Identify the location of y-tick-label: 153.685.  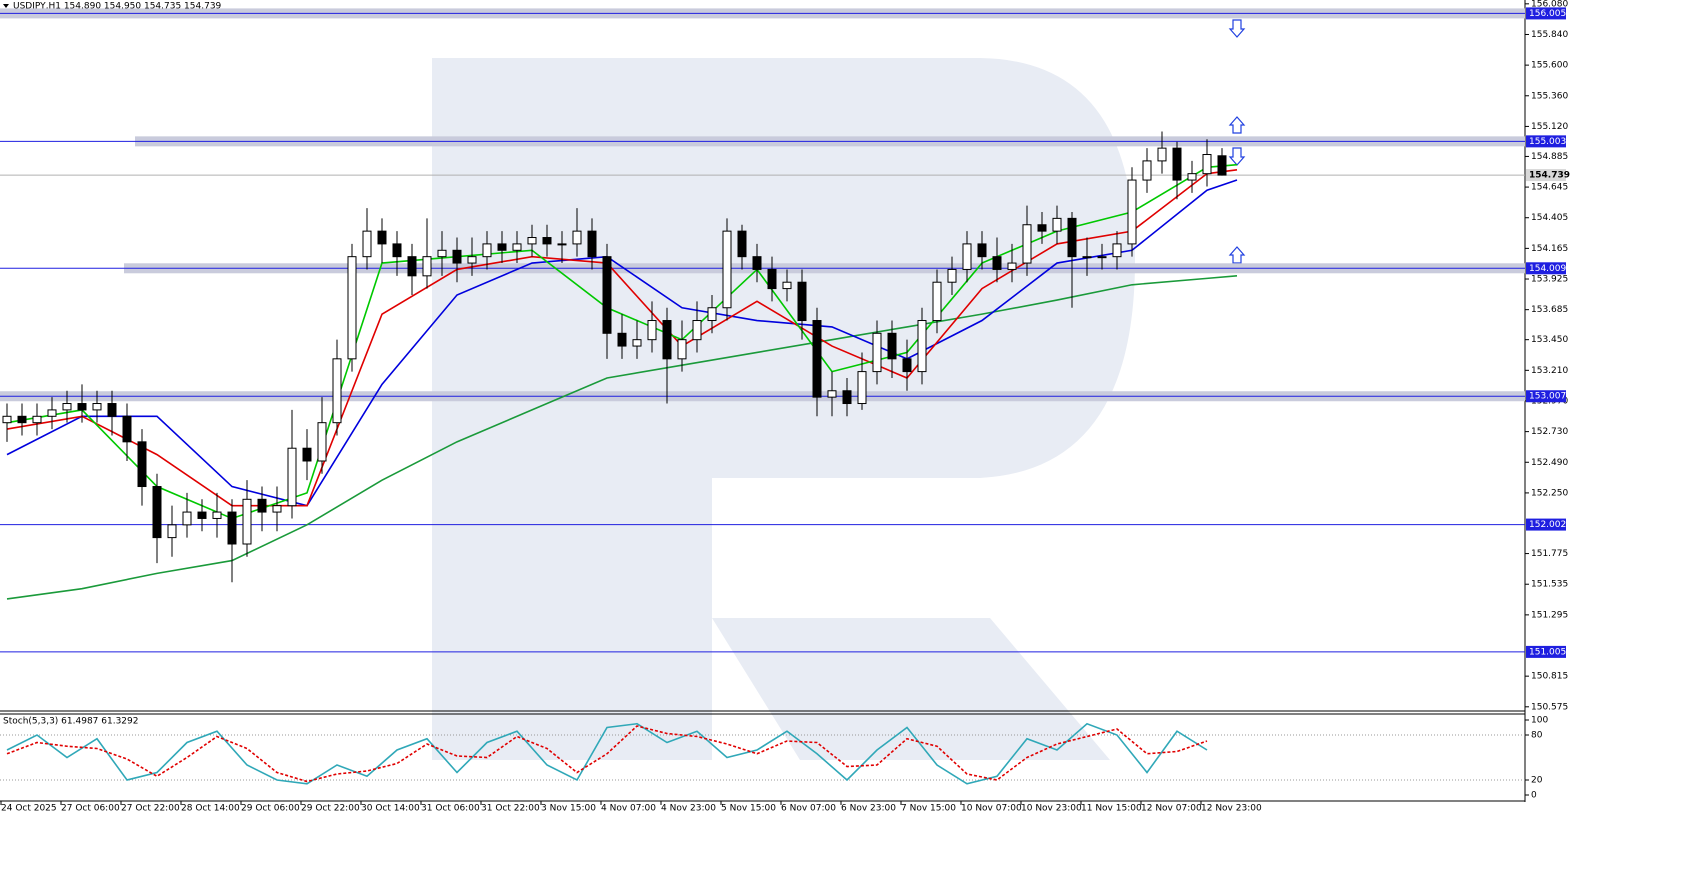
(1549, 310).